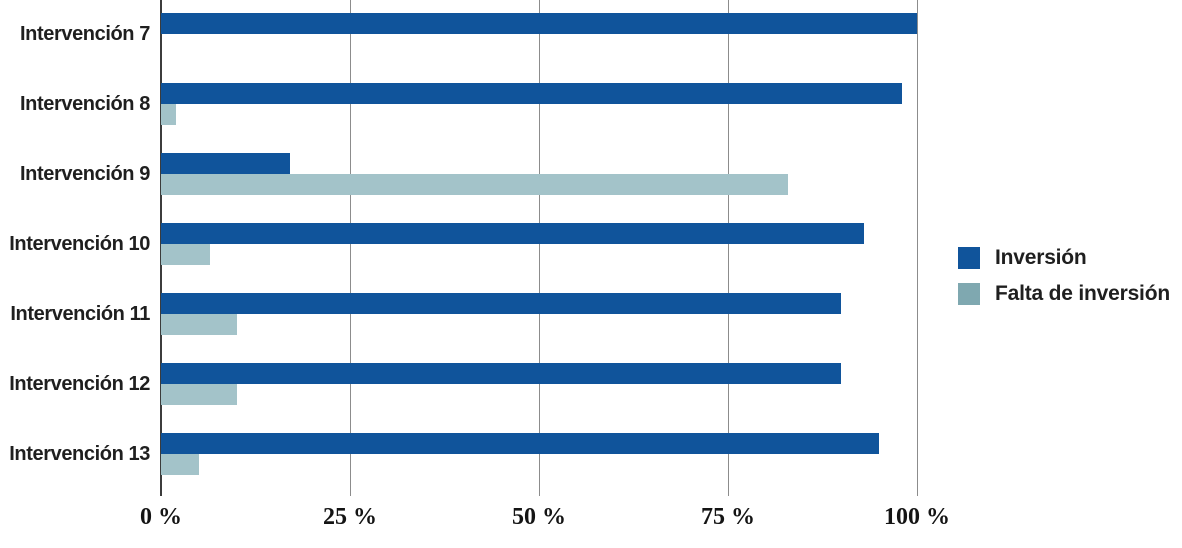 This screenshot has height=548, width=1182. I want to click on bar-falta-de-inversion-row7, so click(180, 464).